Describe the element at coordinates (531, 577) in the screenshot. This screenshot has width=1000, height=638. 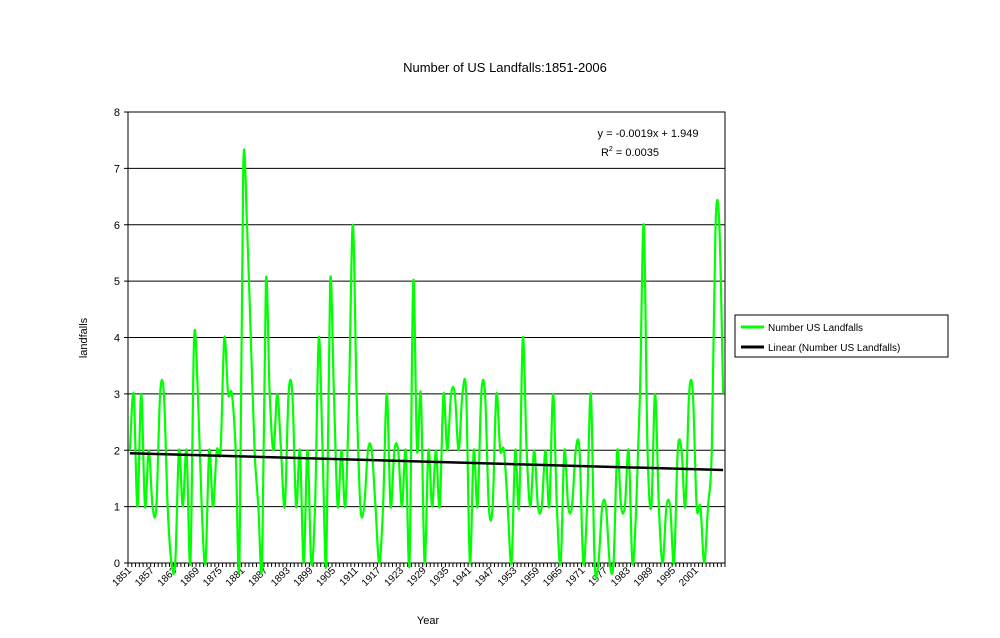
I see `x-tick-label: 1959` at that location.